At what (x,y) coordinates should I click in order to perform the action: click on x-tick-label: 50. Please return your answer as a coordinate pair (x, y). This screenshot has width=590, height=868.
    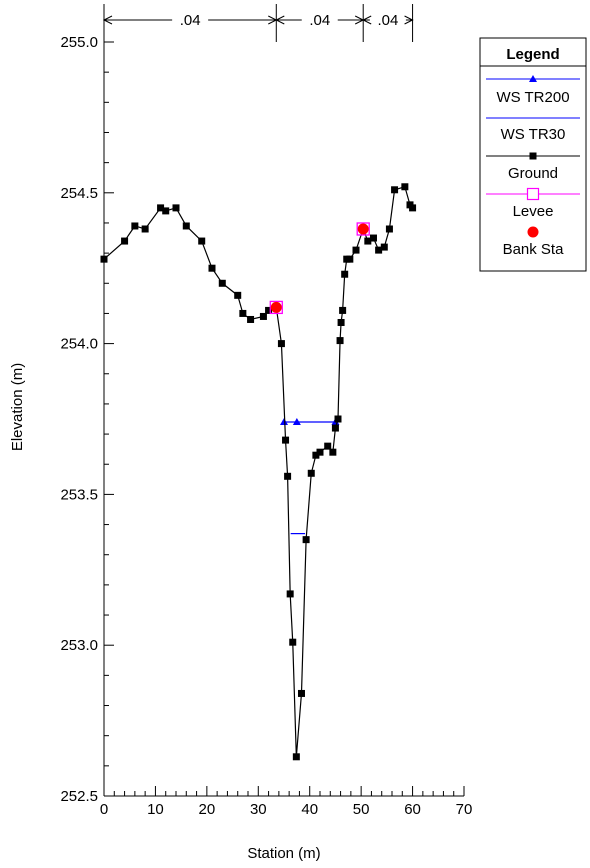
    Looking at the image, I should click on (361, 809).